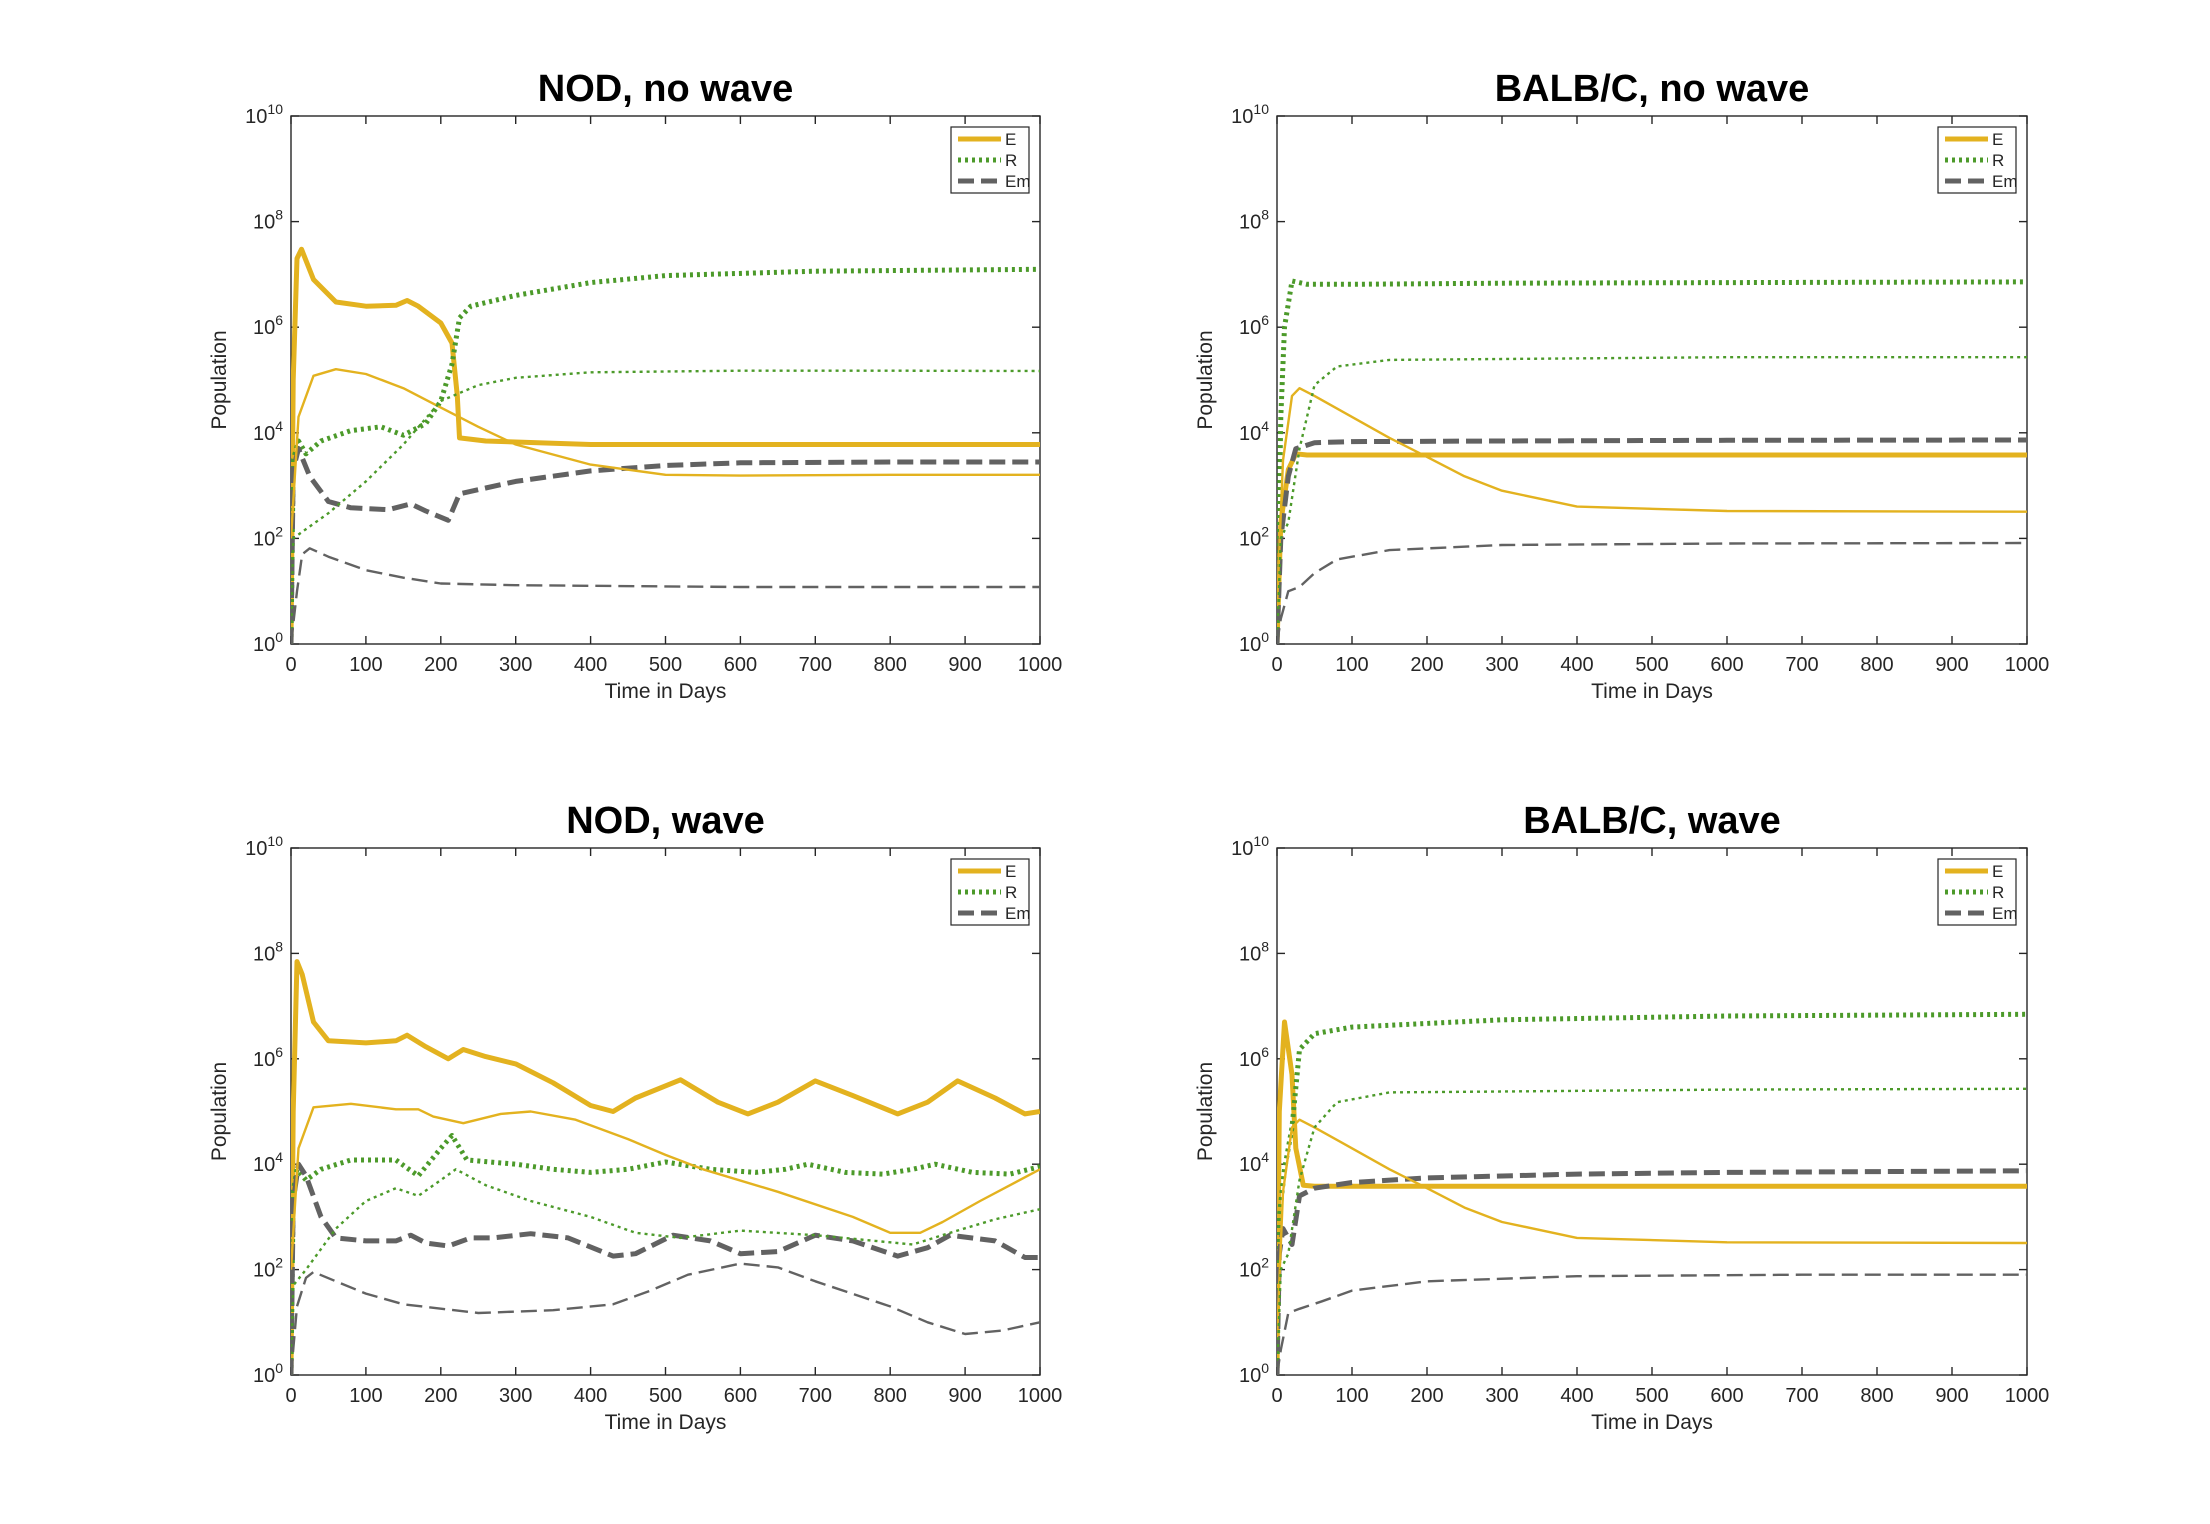 This screenshot has height=1524, width=2210. I want to click on chart-title: NOD, no wave, so click(666, 89).